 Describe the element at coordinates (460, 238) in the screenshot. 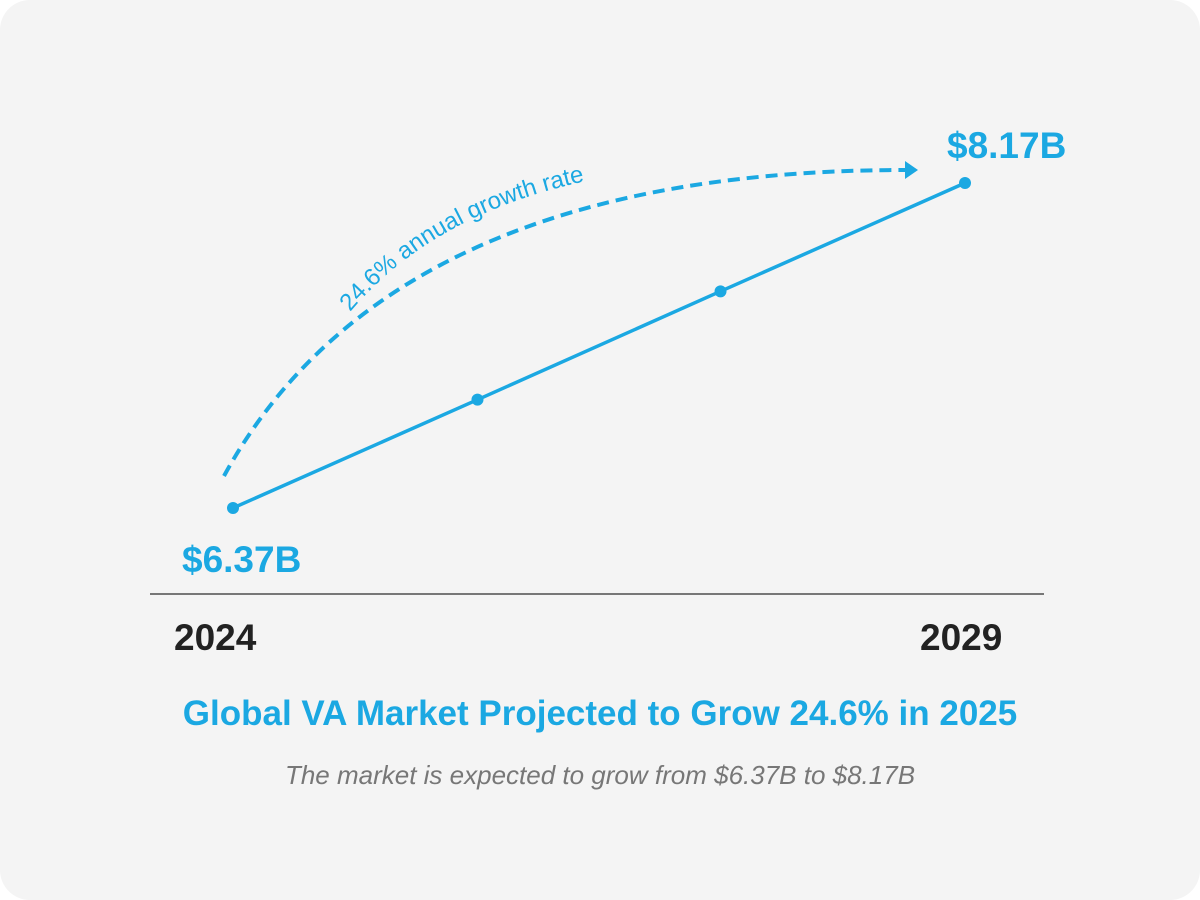

I see `growth-annotation: 24.6% annual growth rate` at that location.